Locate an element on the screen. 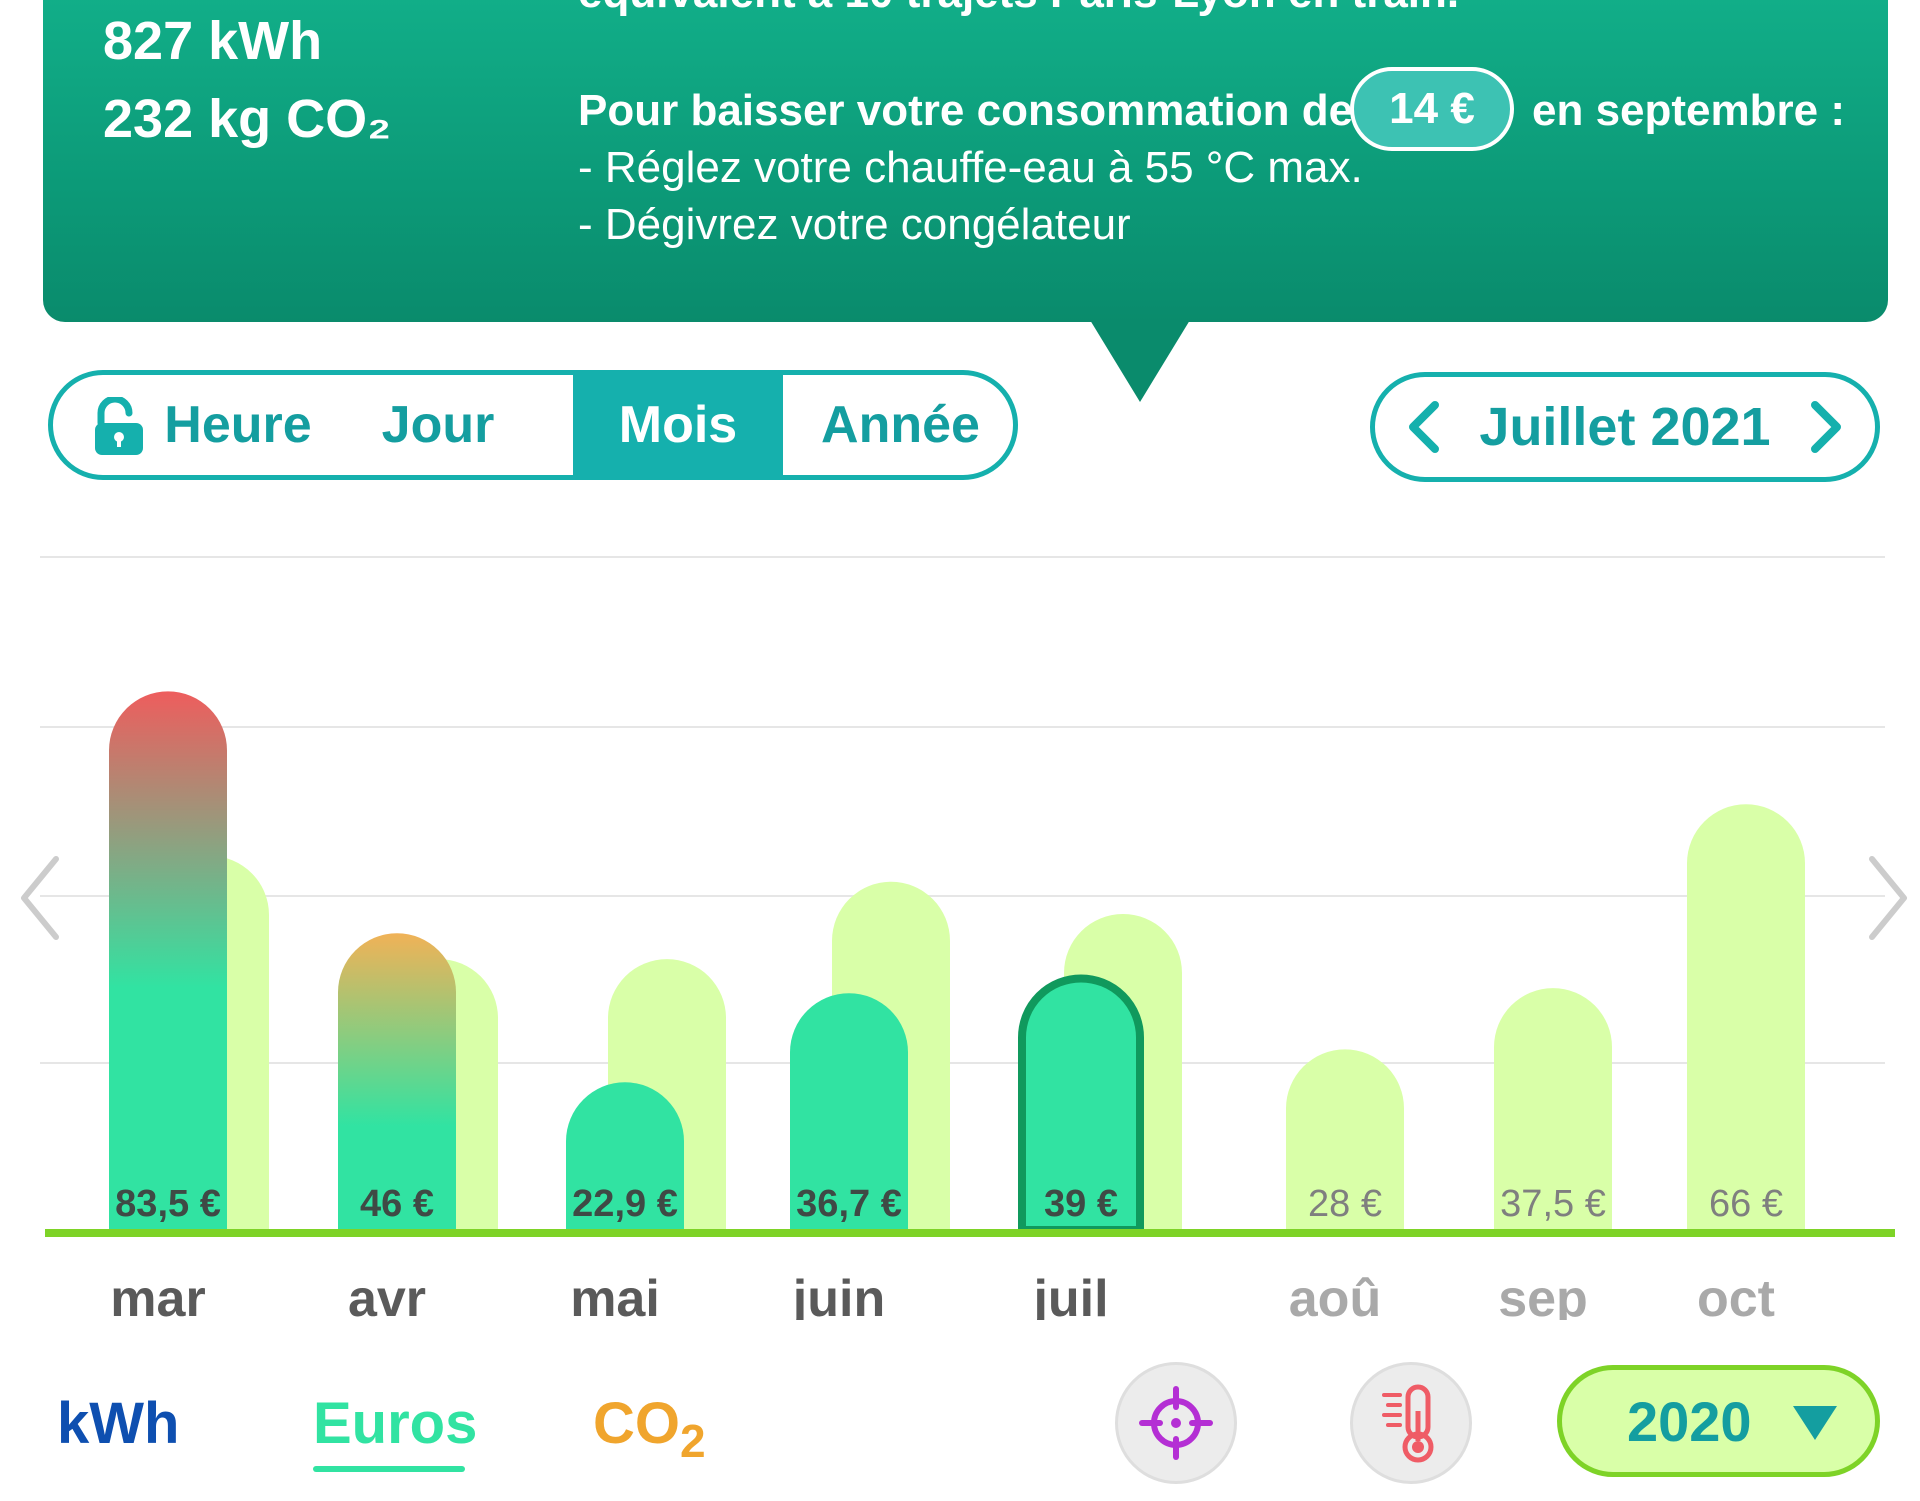 This screenshot has height=1501, width=1920. tip-heading: Pour baisser votre consommation de is located at coordinates (966, 110).